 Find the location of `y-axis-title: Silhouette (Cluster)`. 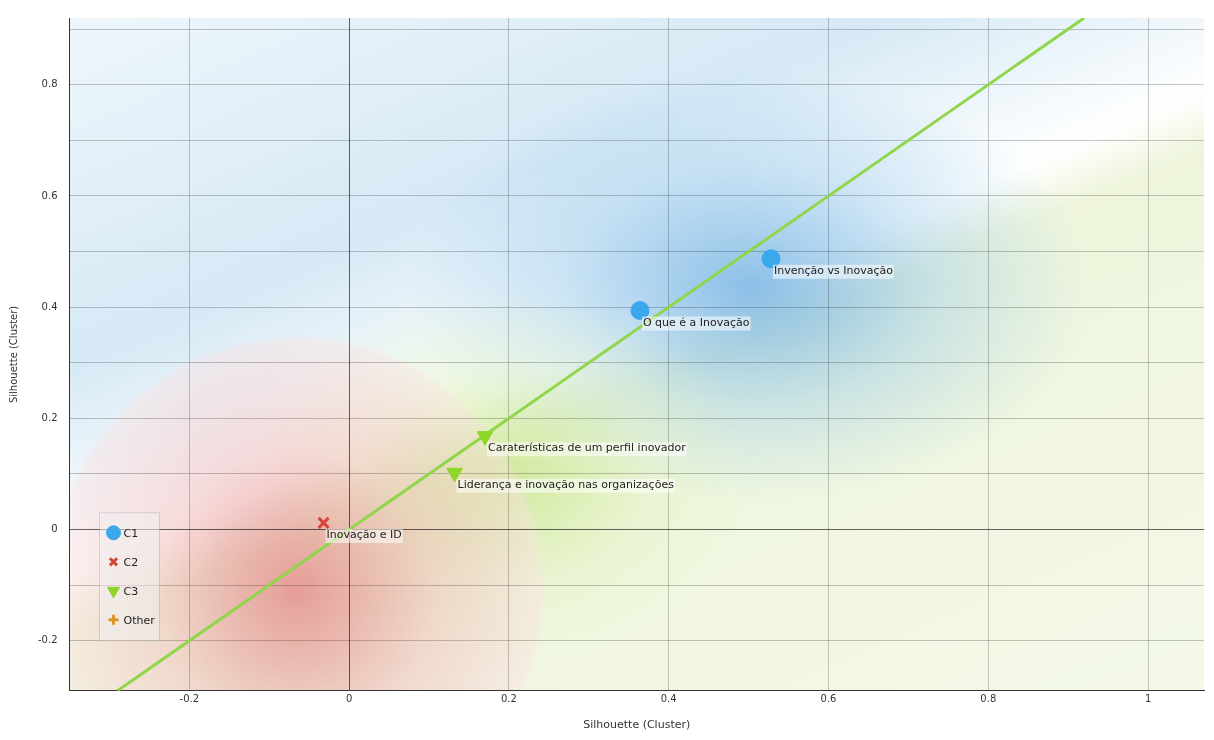

y-axis-title: Silhouette (Cluster) is located at coordinates (13, 354).